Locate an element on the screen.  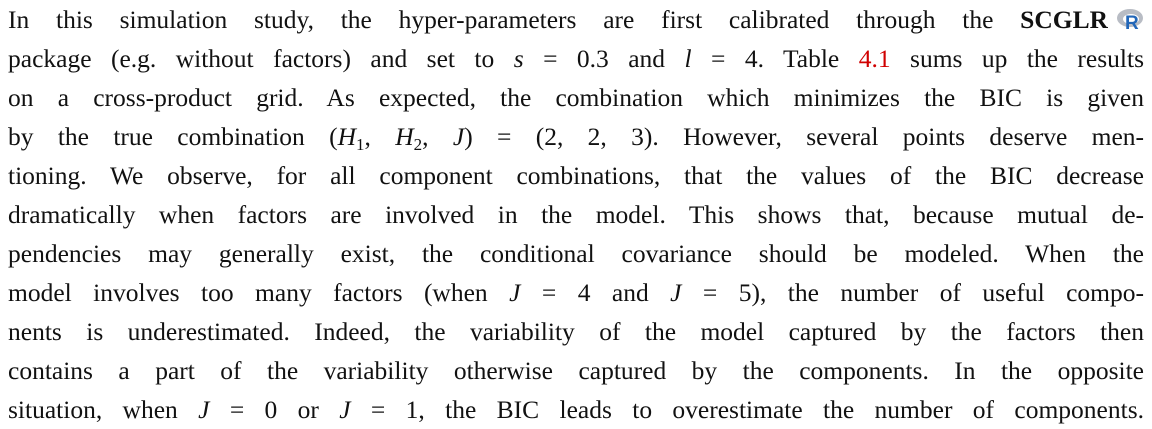
text-segment: l is located at coordinates (688, 58).